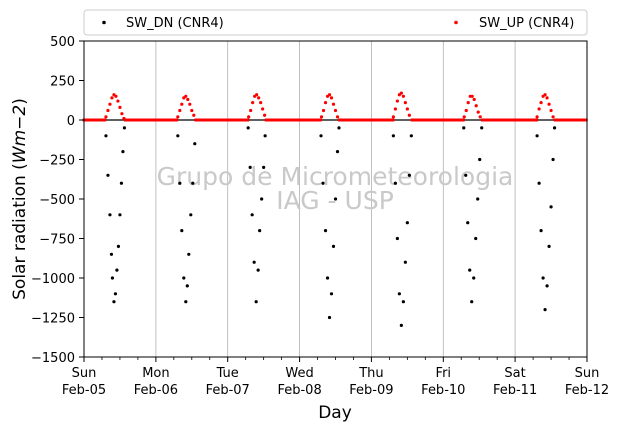 The width and height of the screenshot is (620, 431). What do you see at coordinates (84, 390) in the screenshot?
I see `x-tick-label-date: Feb-05` at bounding box center [84, 390].